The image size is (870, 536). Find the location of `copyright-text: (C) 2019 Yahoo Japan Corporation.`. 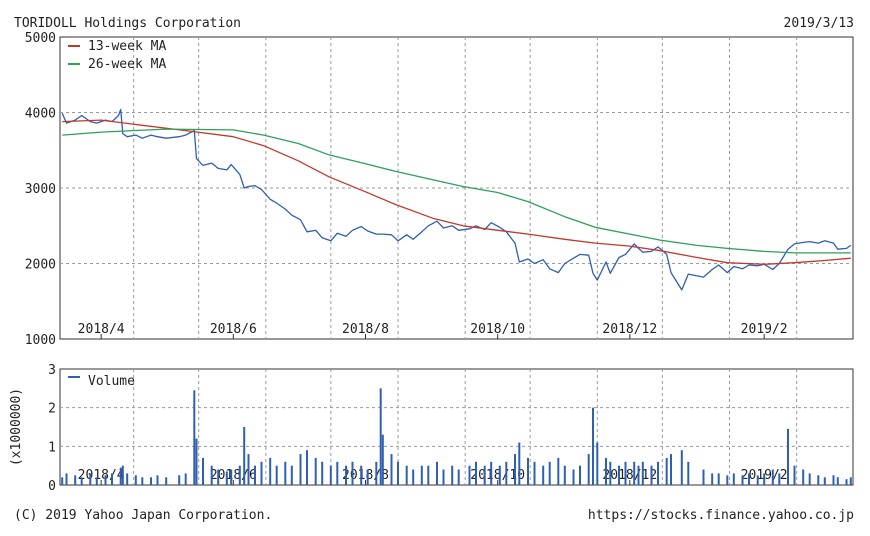

copyright-text: (C) 2019 Yahoo Japan Corporation. is located at coordinates (143, 515).